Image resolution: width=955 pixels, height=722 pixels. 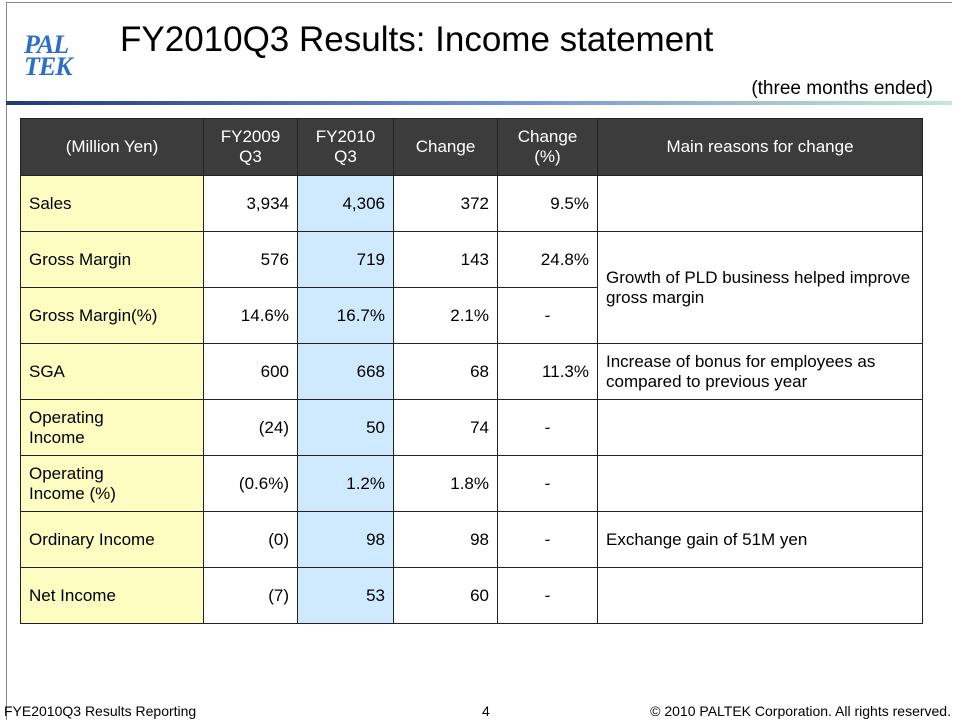 What do you see at coordinates (250, 203) in the screenshot?
I see `cell: 3,934` at bounding box center [250, 203].